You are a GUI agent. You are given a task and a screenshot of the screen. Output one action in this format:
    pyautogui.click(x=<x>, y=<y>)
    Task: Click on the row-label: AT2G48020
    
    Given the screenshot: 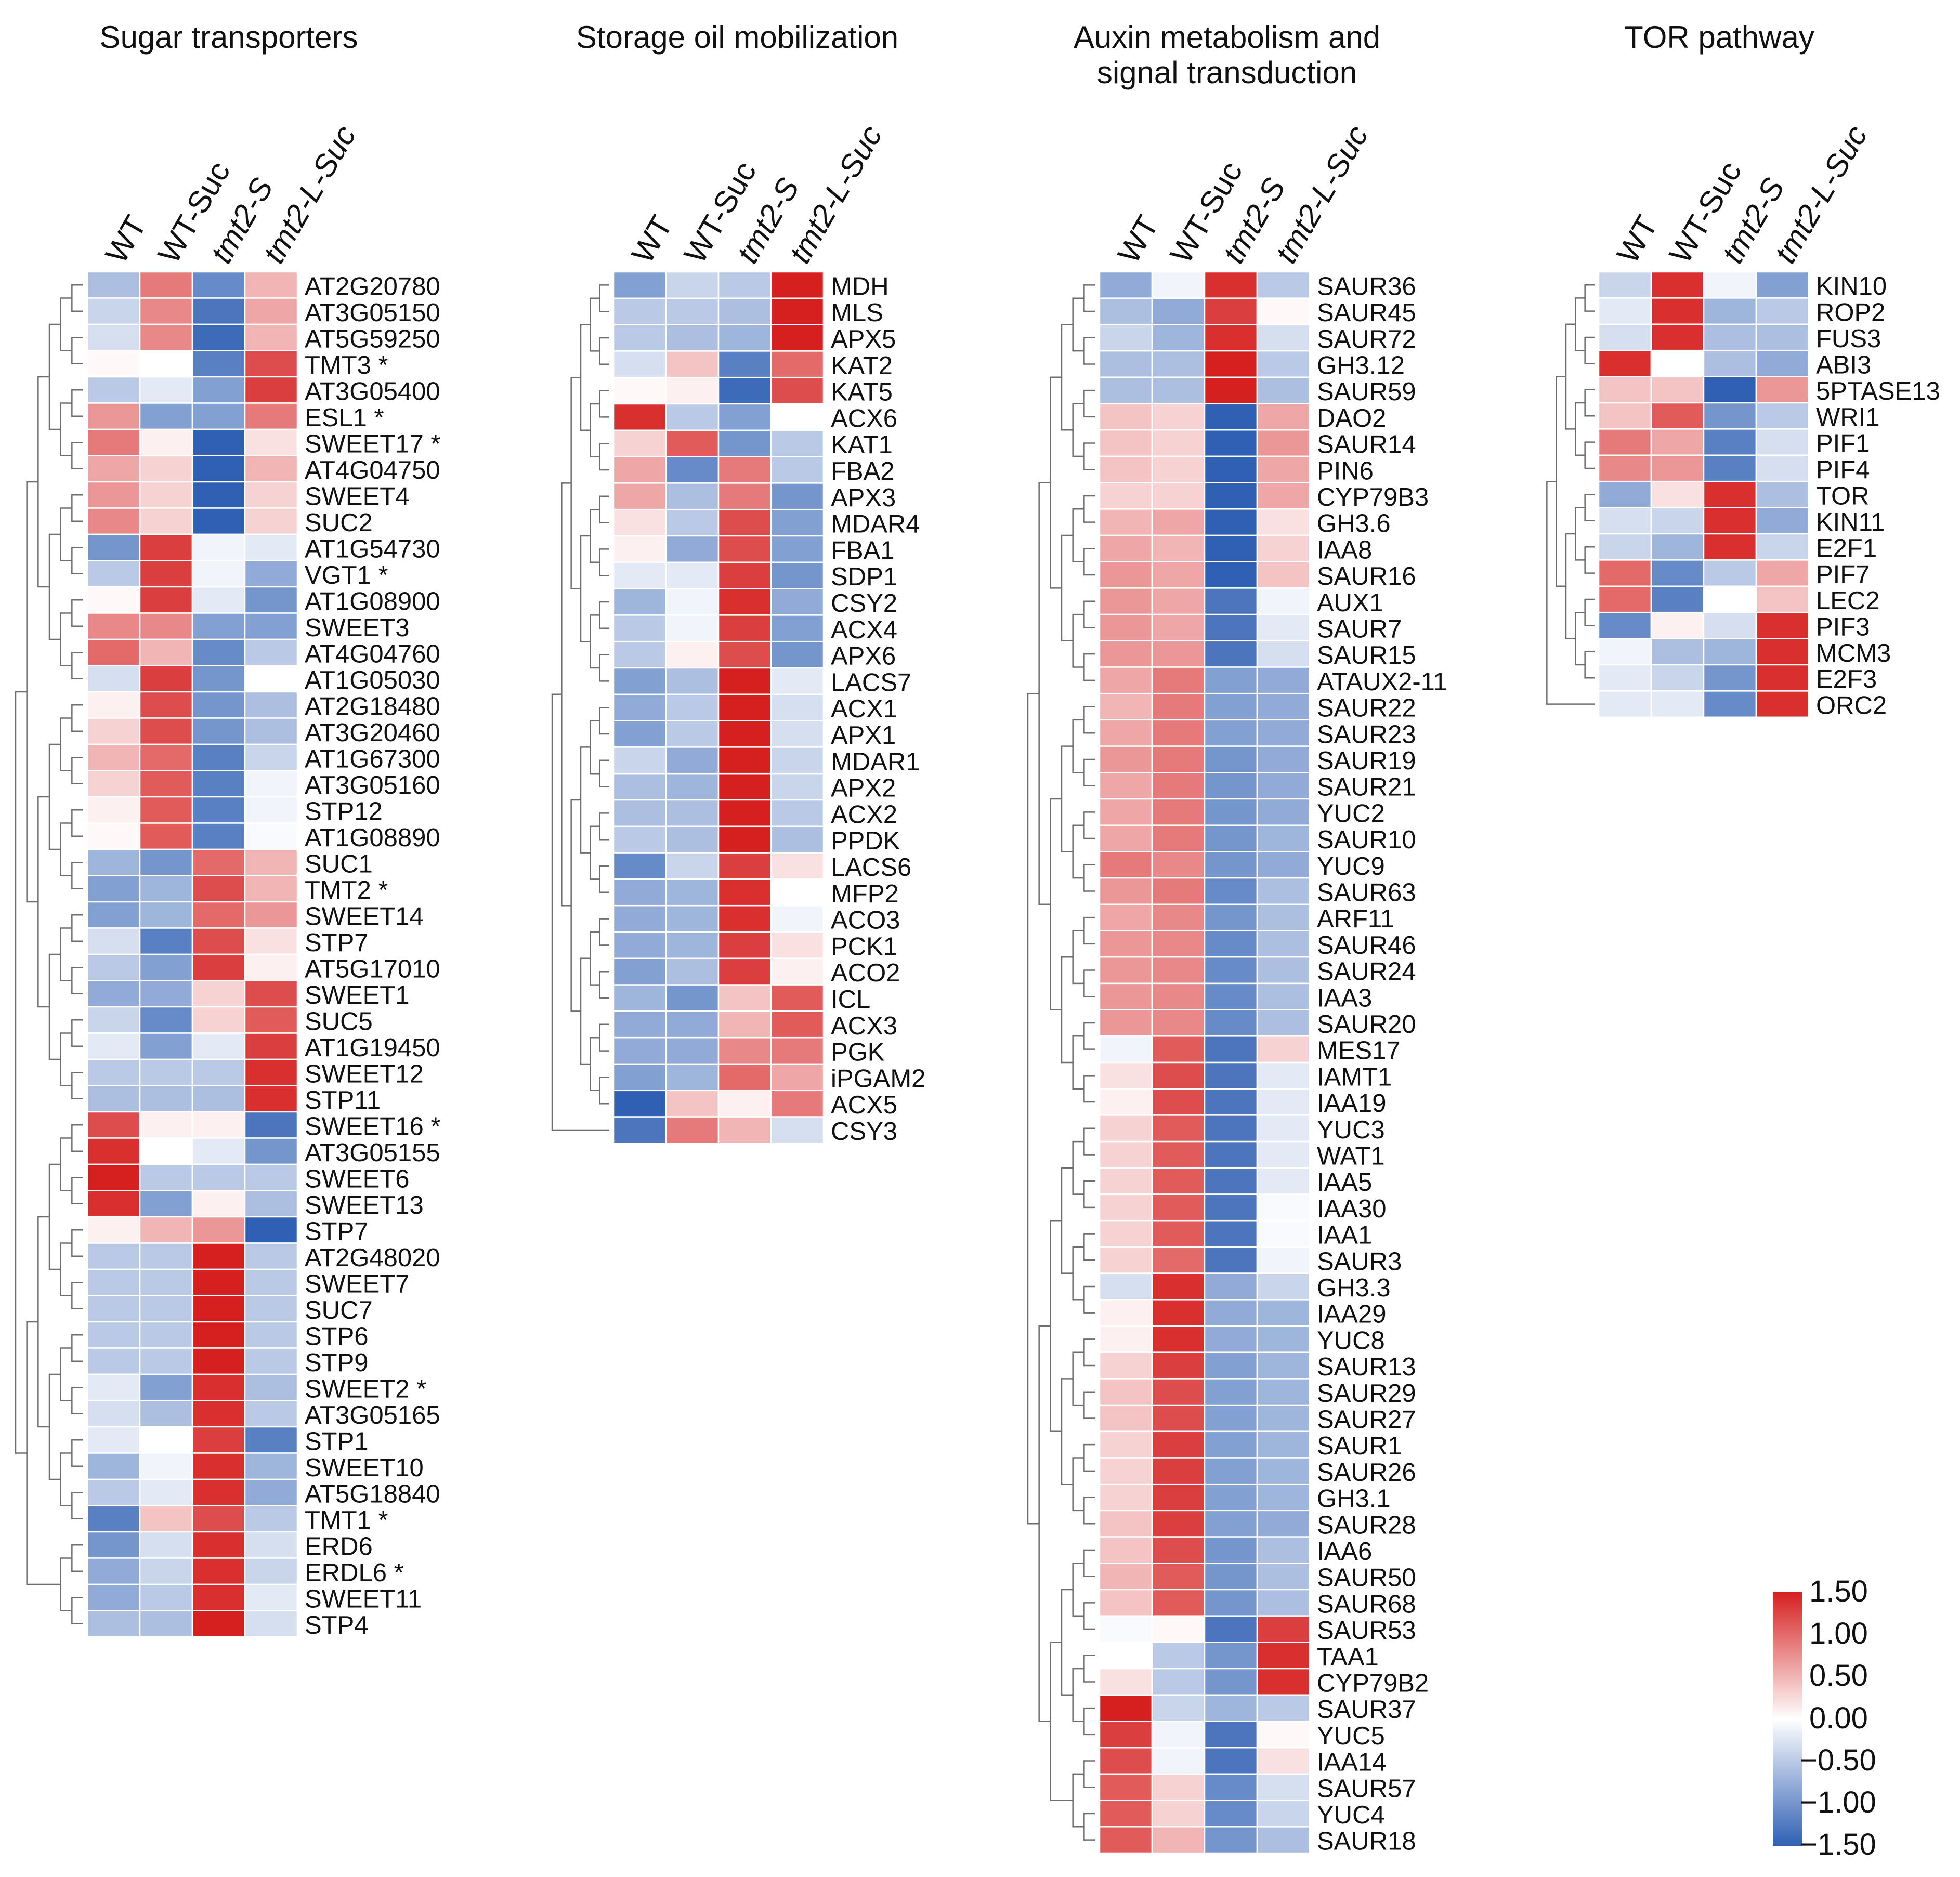 What is the action you would take?
    pyautogui.click(x=372, y=1258)
    